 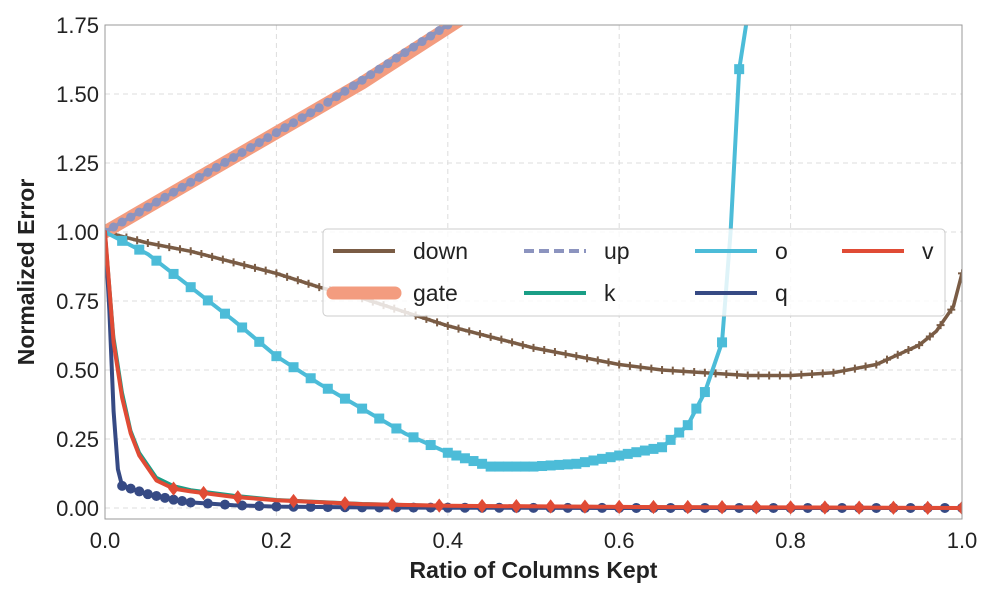 I want to click on legend: down gate up k oq v, so click(x=634, y=272).